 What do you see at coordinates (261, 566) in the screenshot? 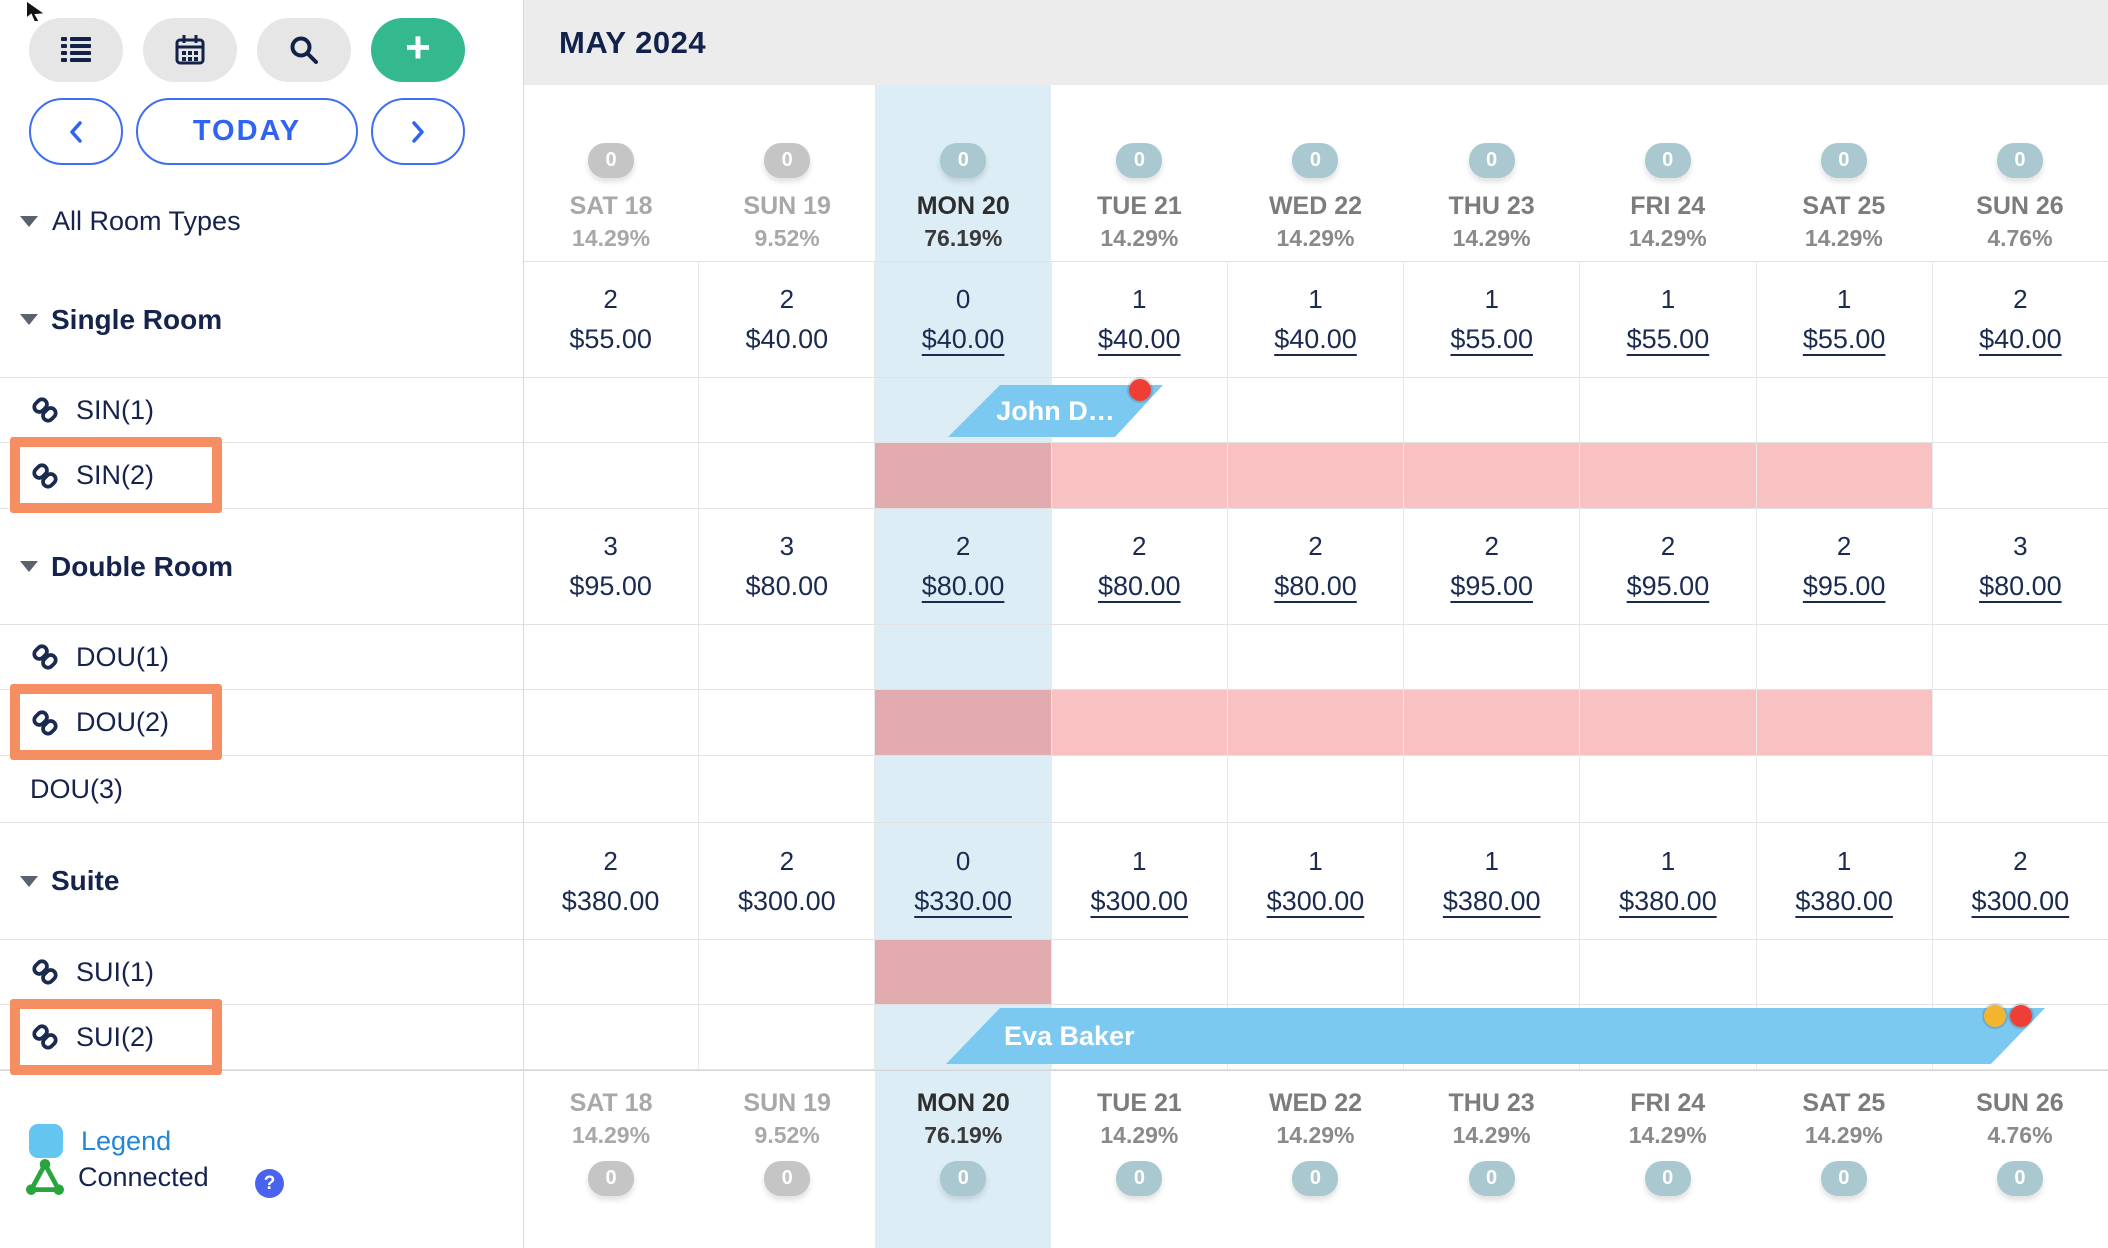
I see `room-type-toggle-double: Double Room` at bounding box center [261, 566].